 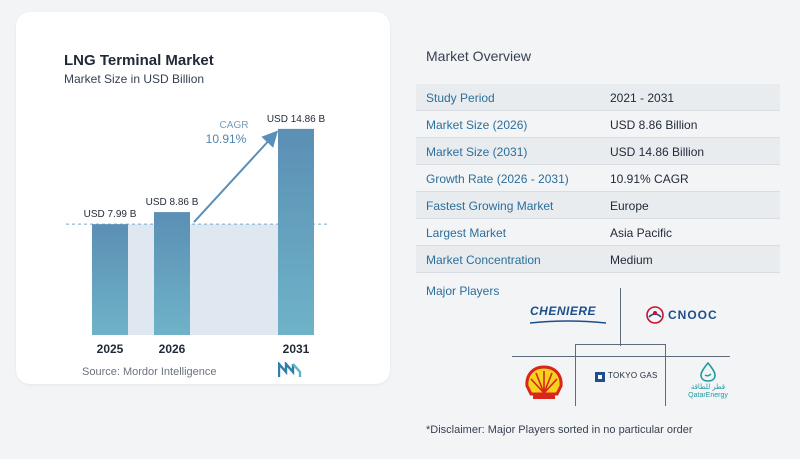 What do you see at coordinates (598, 97) in the screenshot?
I see `overview-row: Study Period 2021 - 2031` at bounding box center [598, 97].